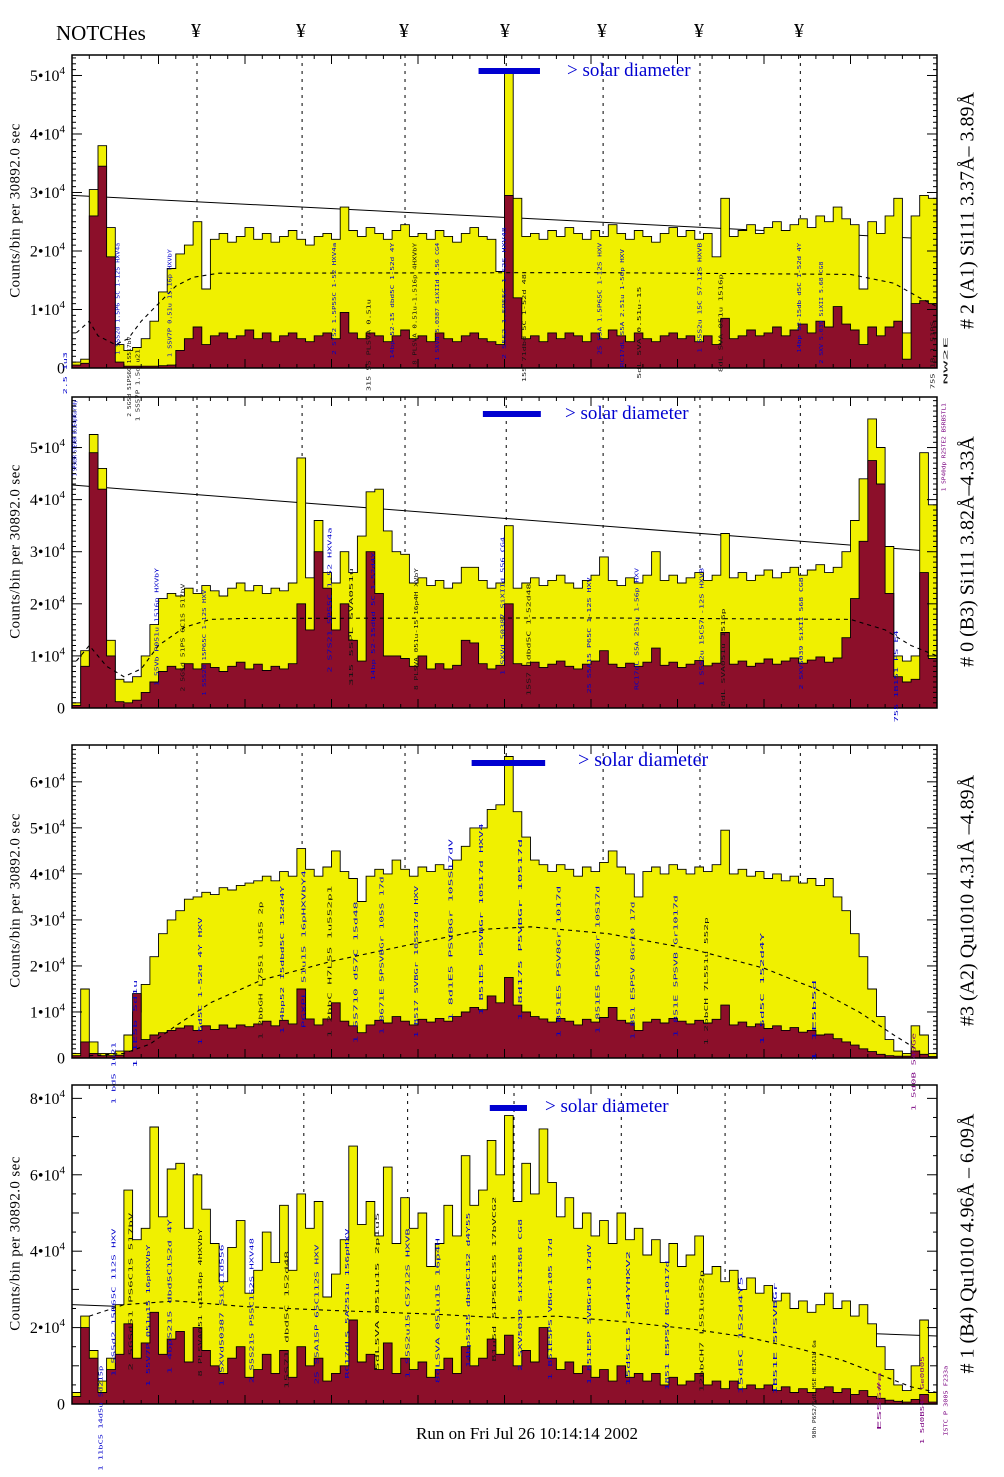 The image size is (1004, 1477). Describe the element at coordinates (668, 1326) in the screenshot. I see `line-id-annotation: 1851 E5PSV BGr1017d` at that location.